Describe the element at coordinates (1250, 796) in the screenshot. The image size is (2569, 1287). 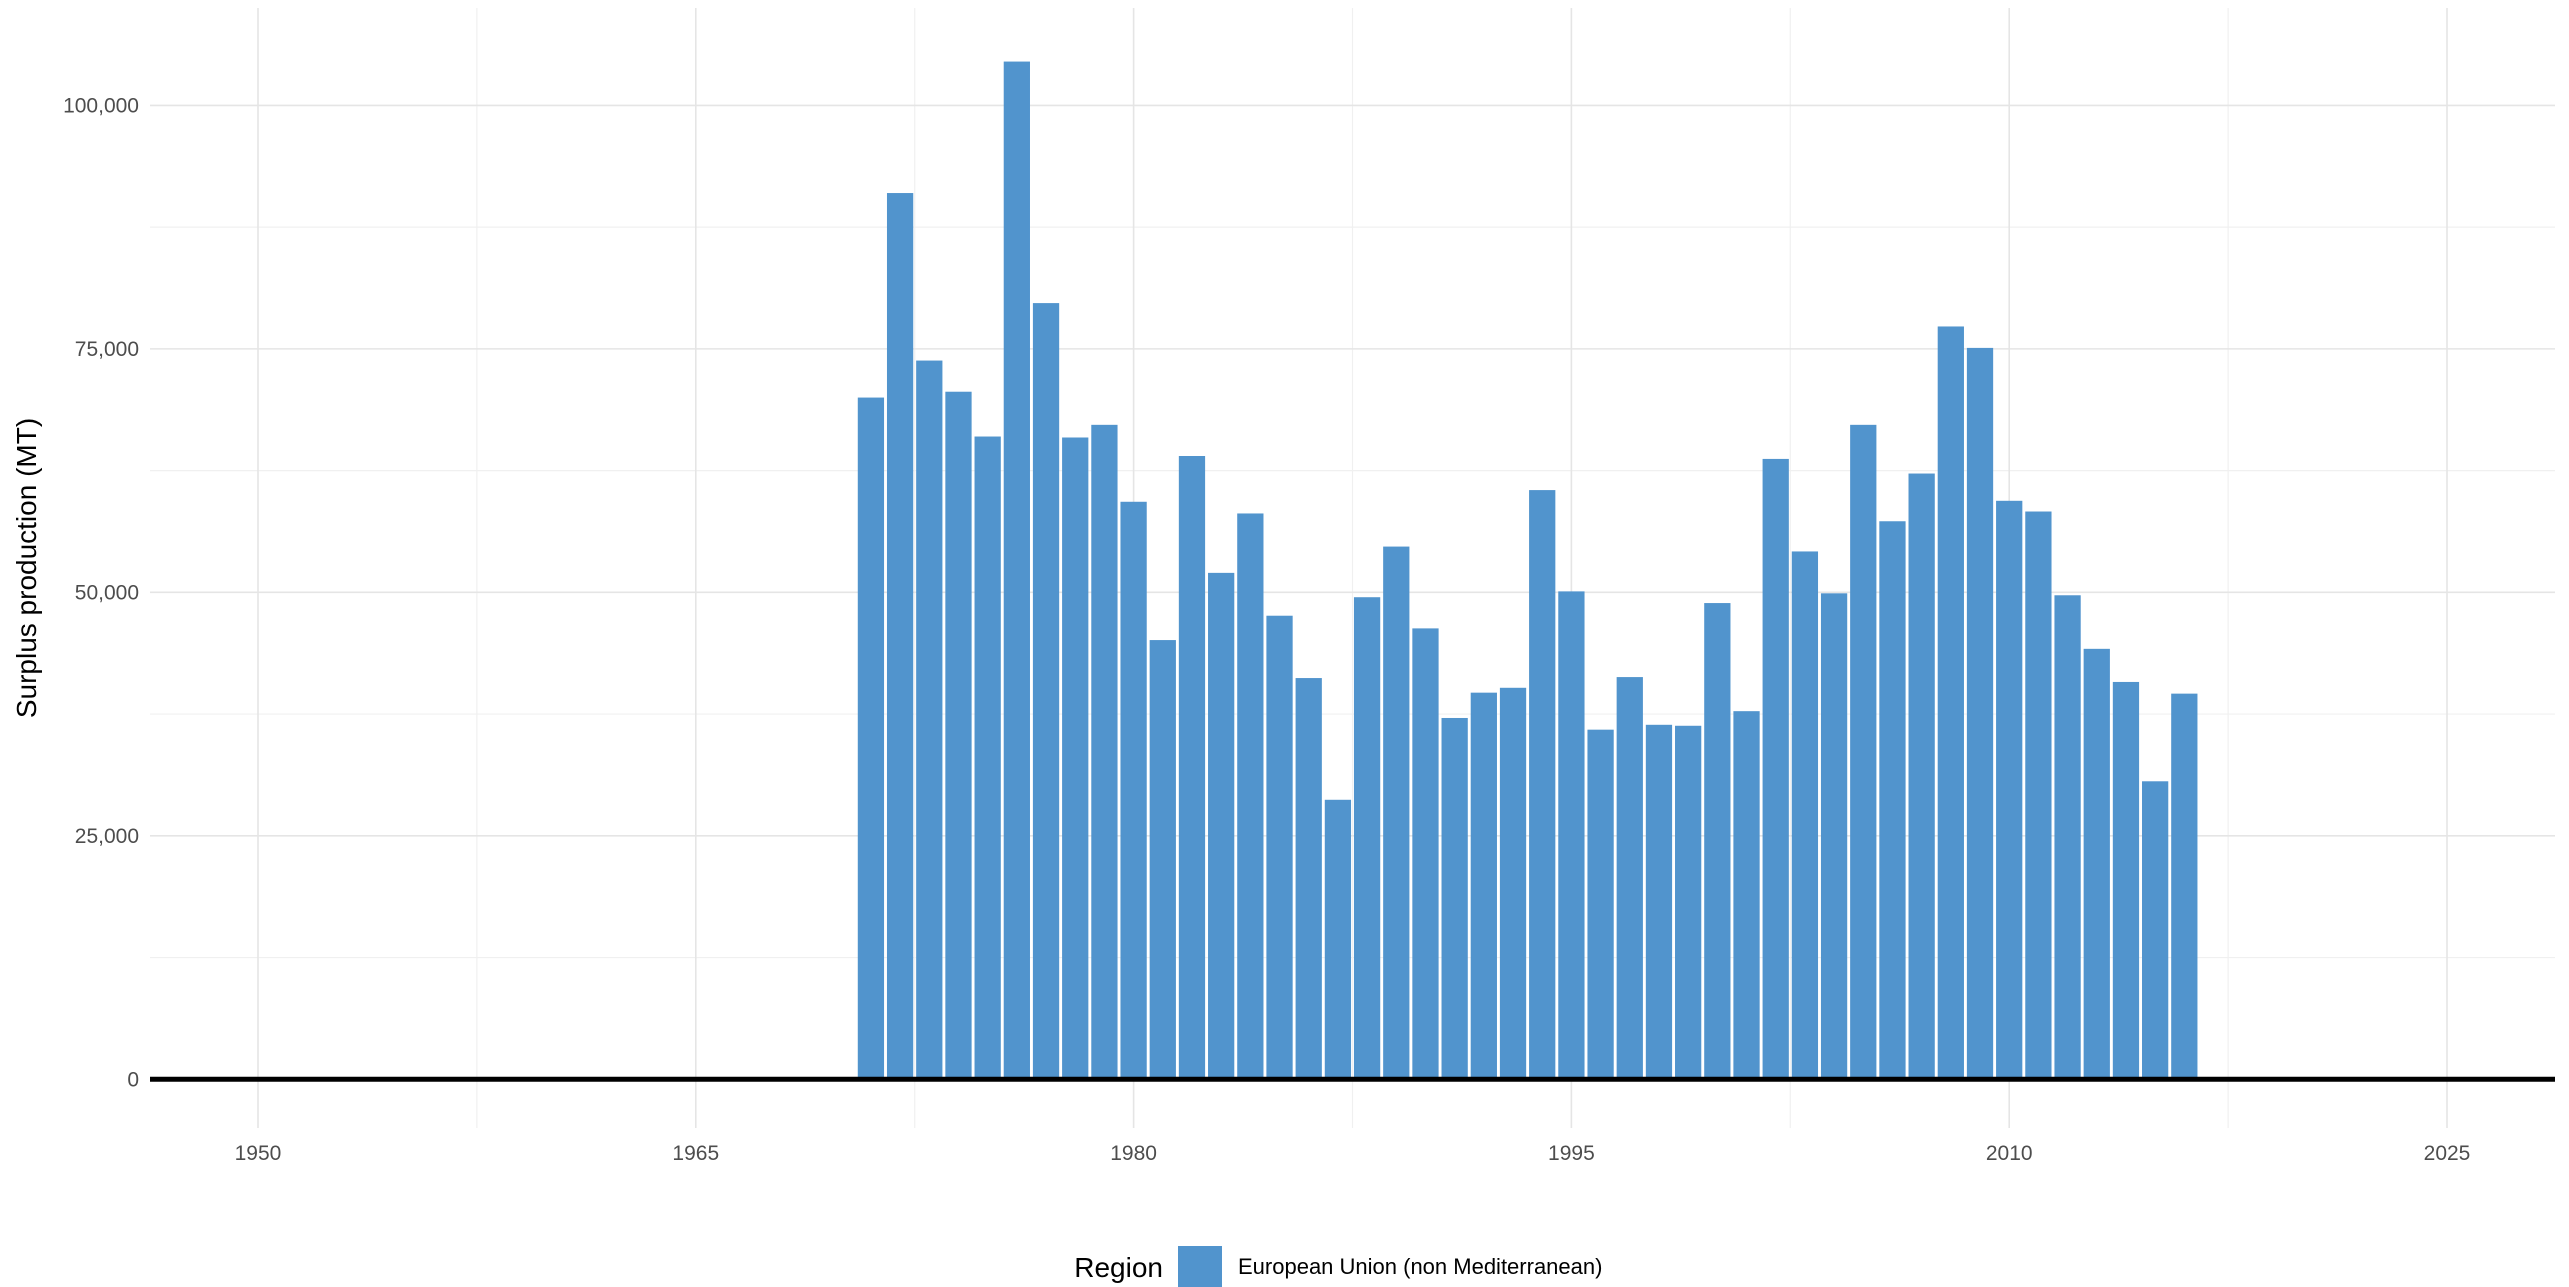
I see `bar-1984` at that location.